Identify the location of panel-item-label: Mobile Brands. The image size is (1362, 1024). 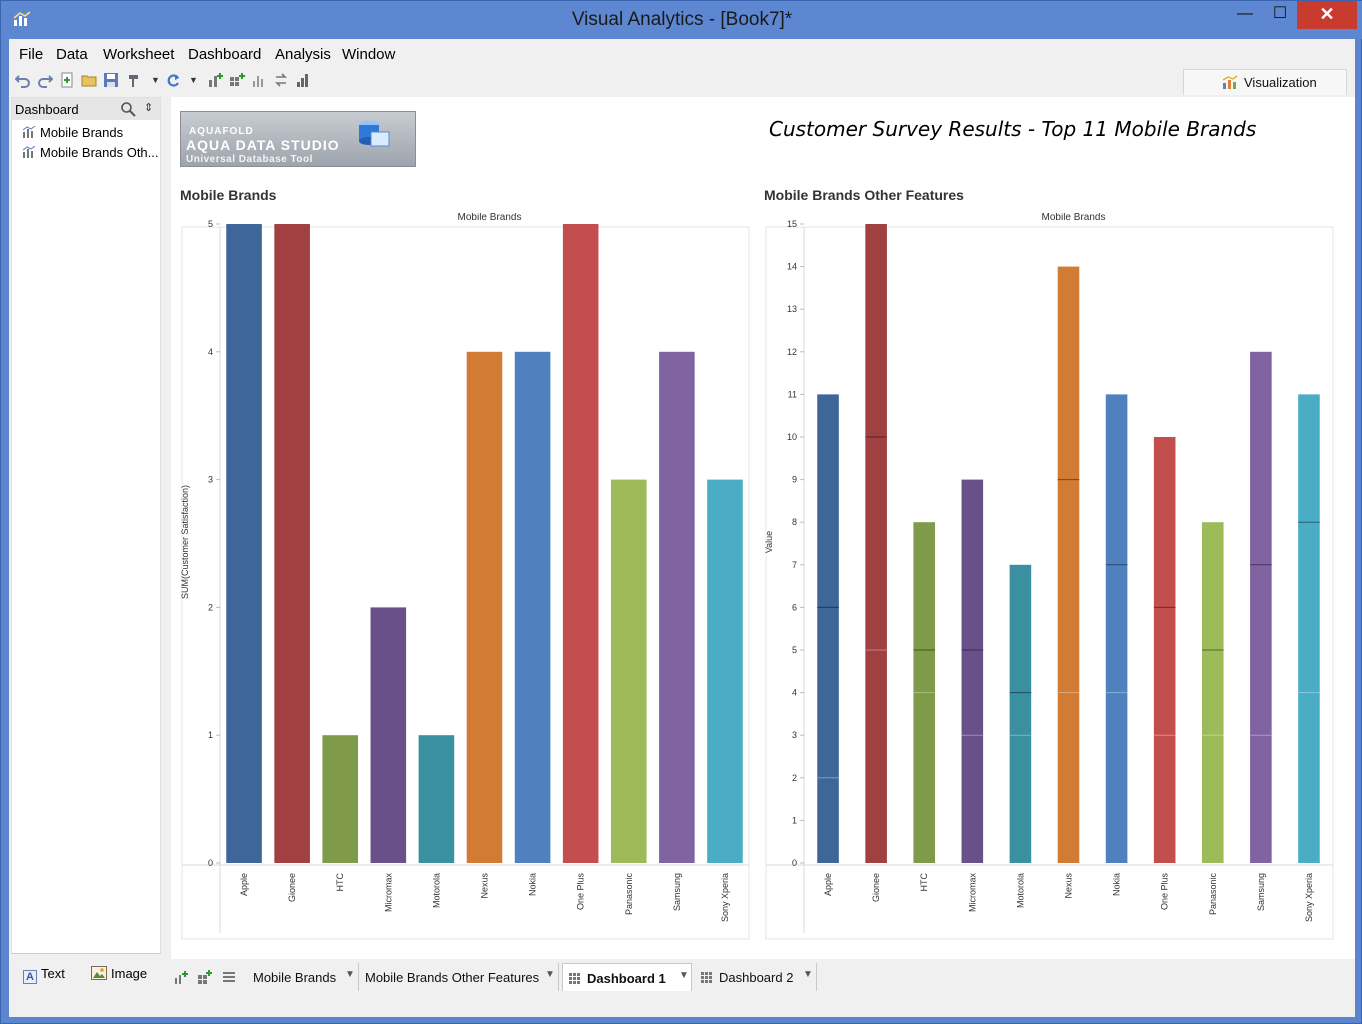
(82, 132).